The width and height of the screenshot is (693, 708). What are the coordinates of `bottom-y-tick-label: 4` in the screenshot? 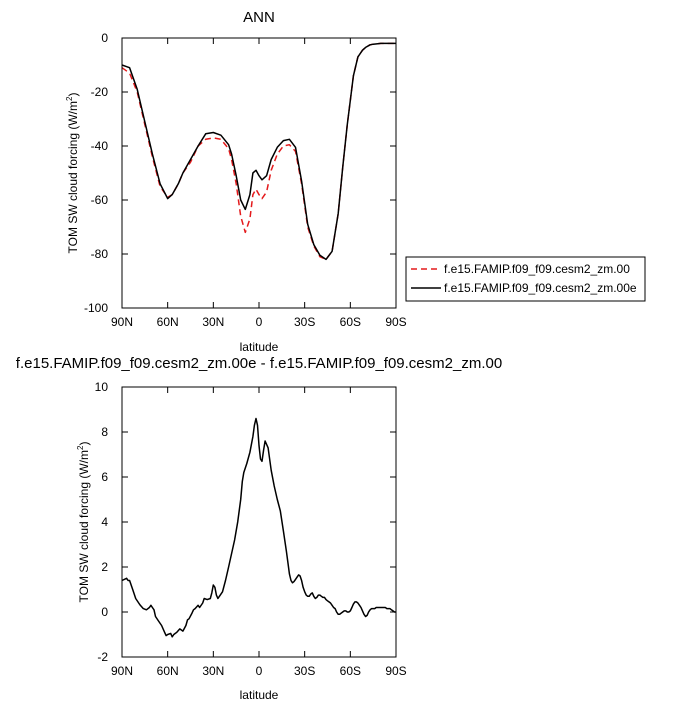 It's located at (104, 522).